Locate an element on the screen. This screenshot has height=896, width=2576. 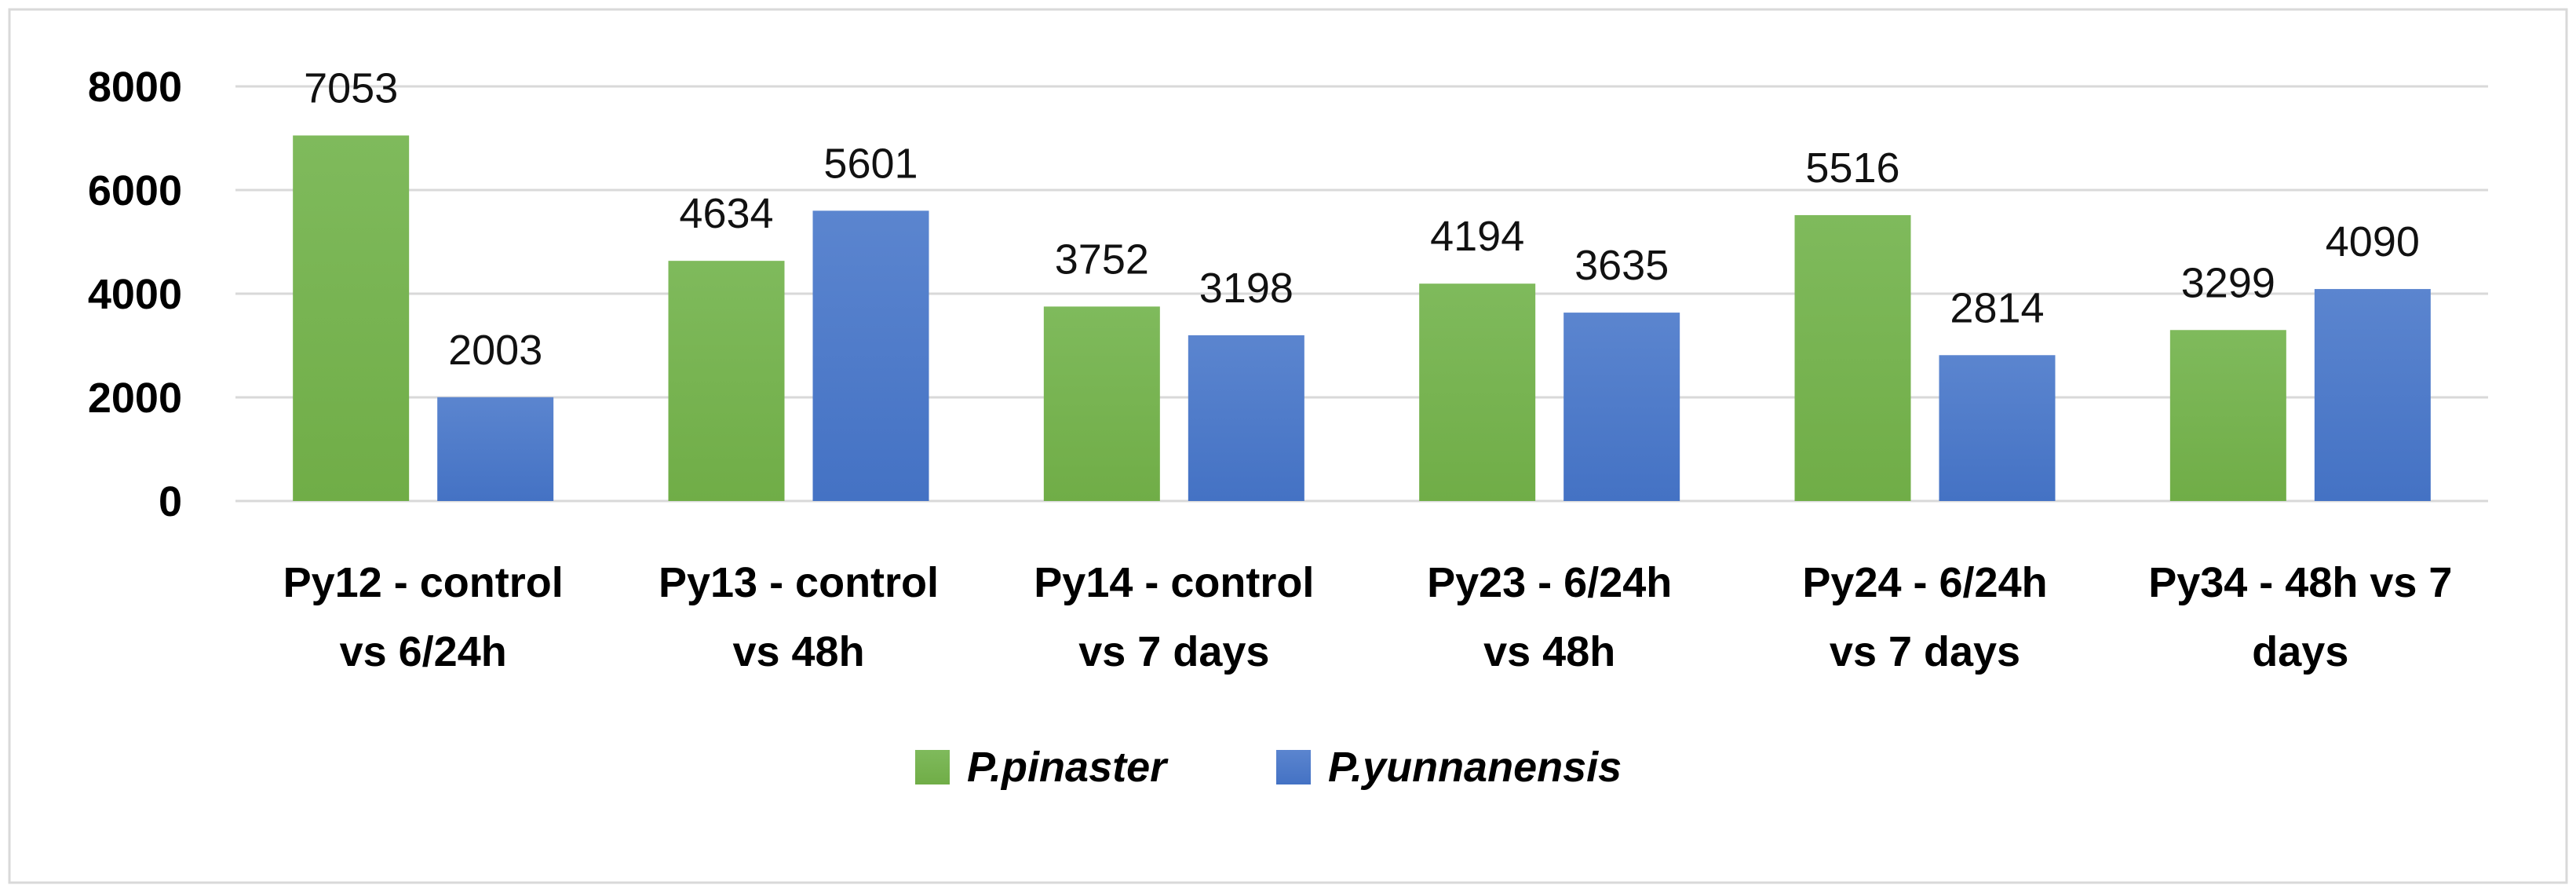
data-label: 2003 is located at coordinates (495, 350).